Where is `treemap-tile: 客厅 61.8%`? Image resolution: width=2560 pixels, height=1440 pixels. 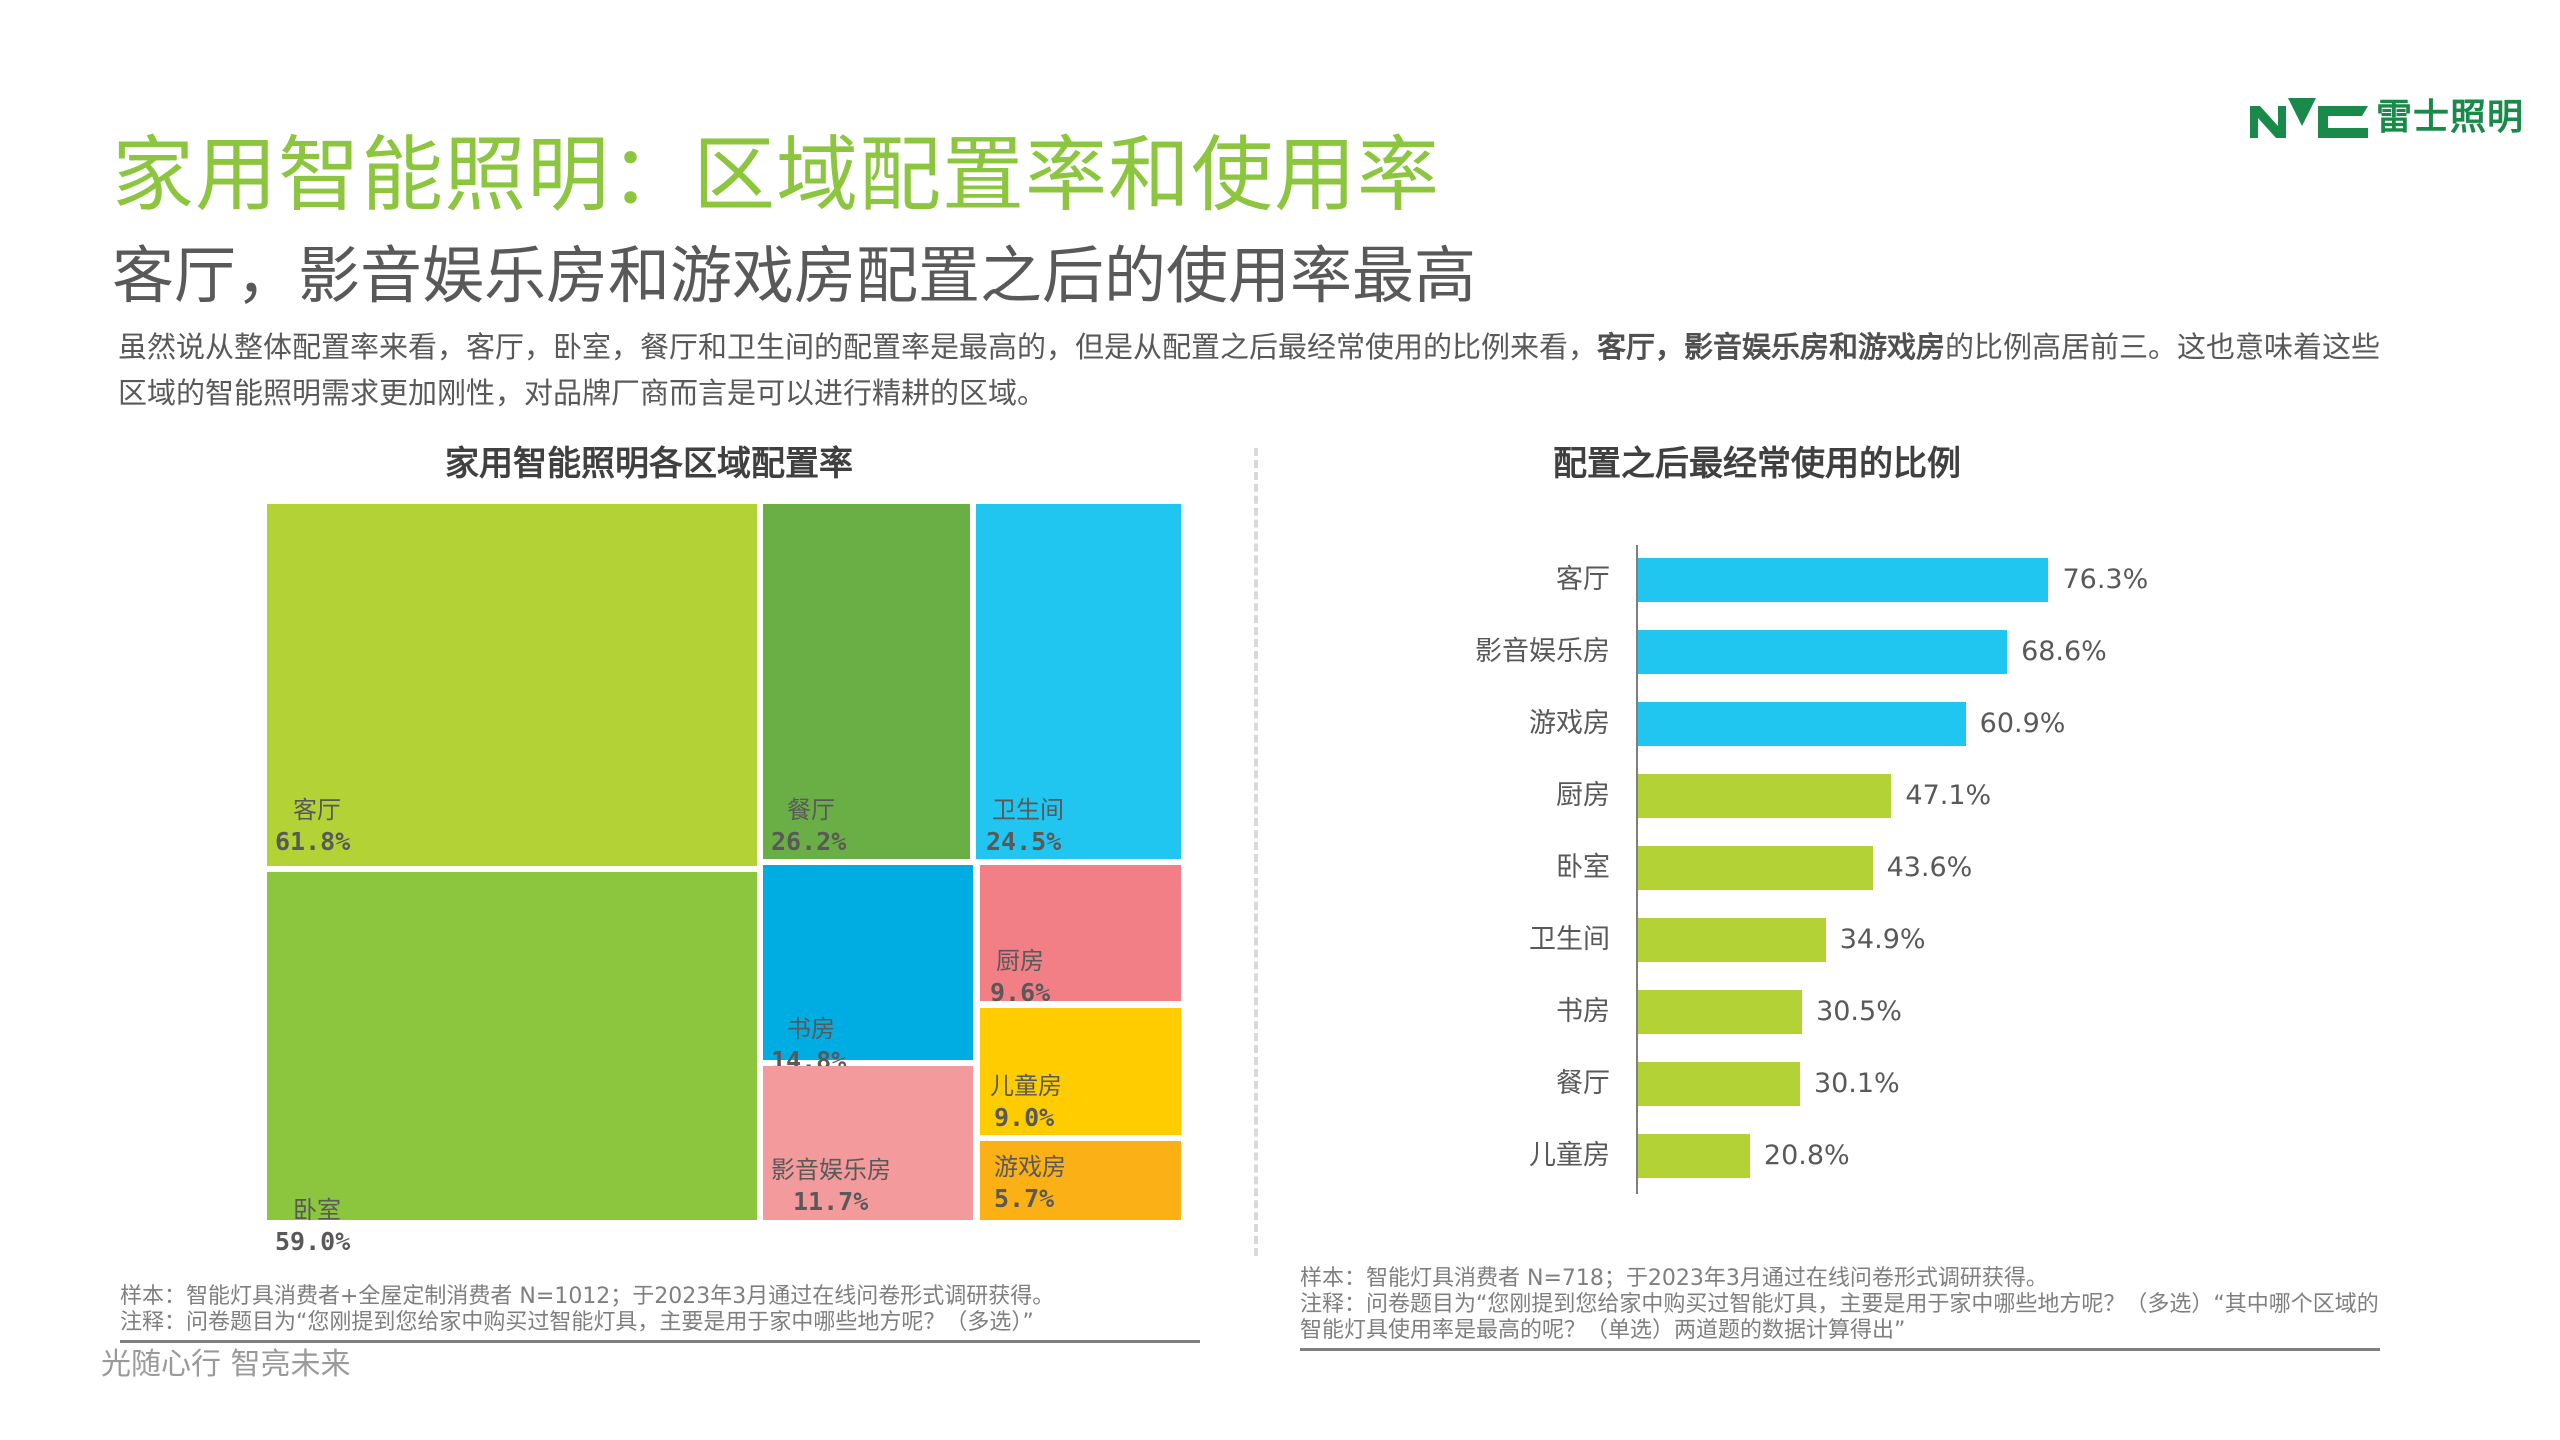
treemap-tile: 客厅 61.8% is located at coordinates (512, 685).